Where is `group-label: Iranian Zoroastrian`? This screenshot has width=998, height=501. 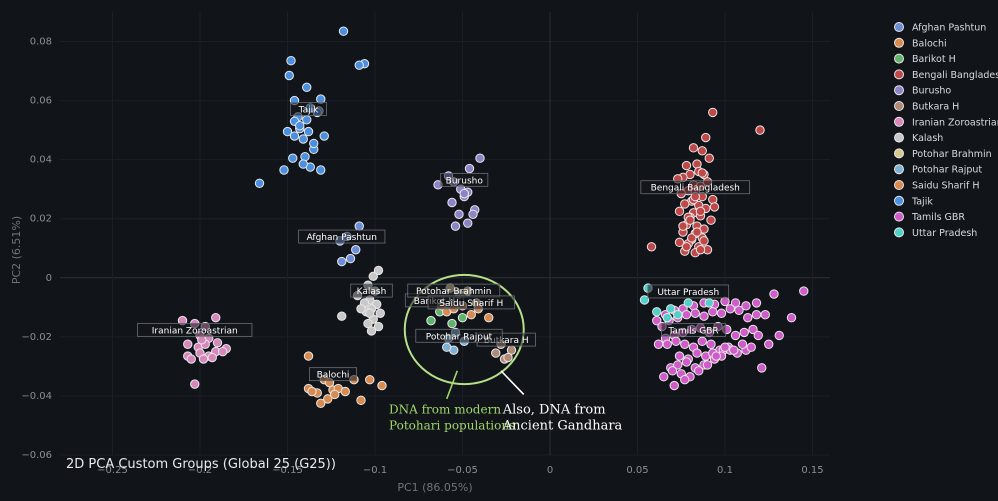
group-label: Iranian Zoroastrian is located at coordinates (195, 331).